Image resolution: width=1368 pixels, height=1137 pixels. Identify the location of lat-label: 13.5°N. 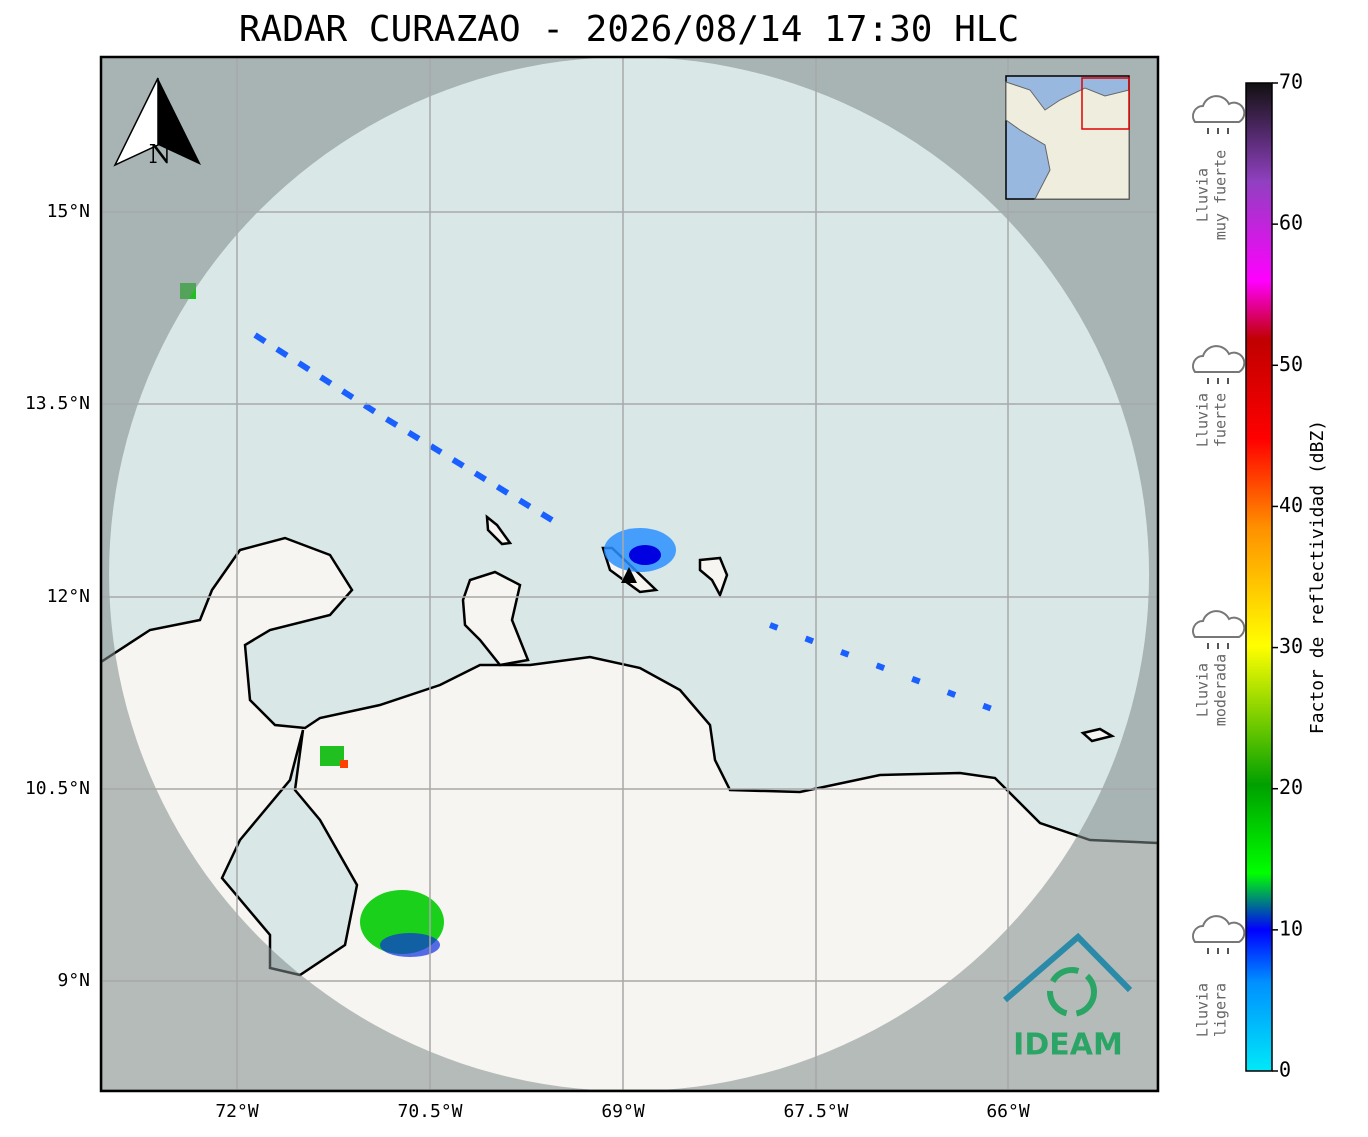
(57, 403).